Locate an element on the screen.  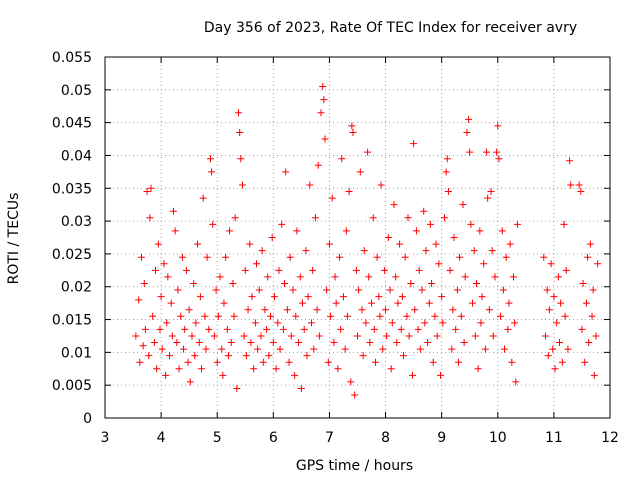
y-tick-label: 0.01 is located at coordinates (76, 353).